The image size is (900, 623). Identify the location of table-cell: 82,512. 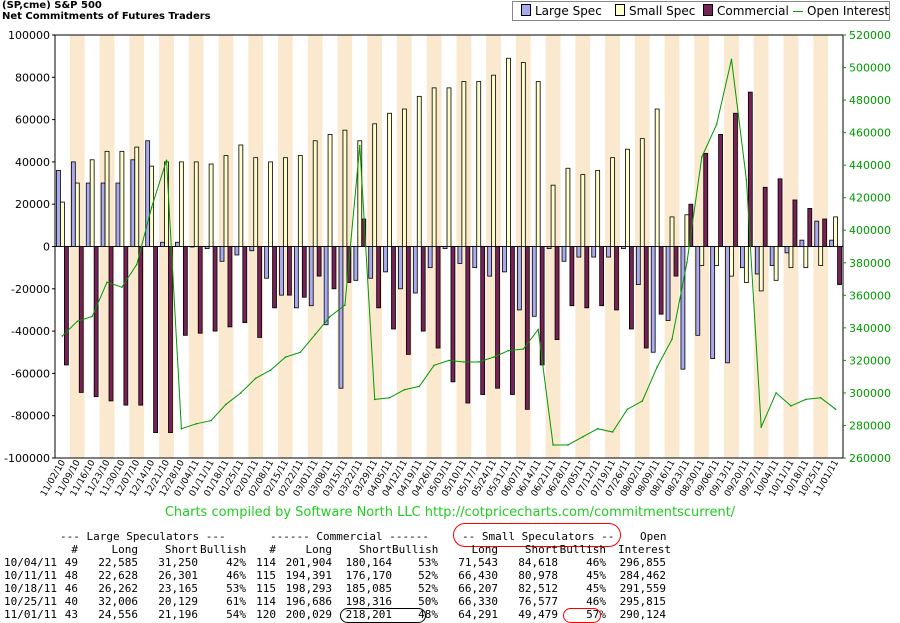
(538, 588).